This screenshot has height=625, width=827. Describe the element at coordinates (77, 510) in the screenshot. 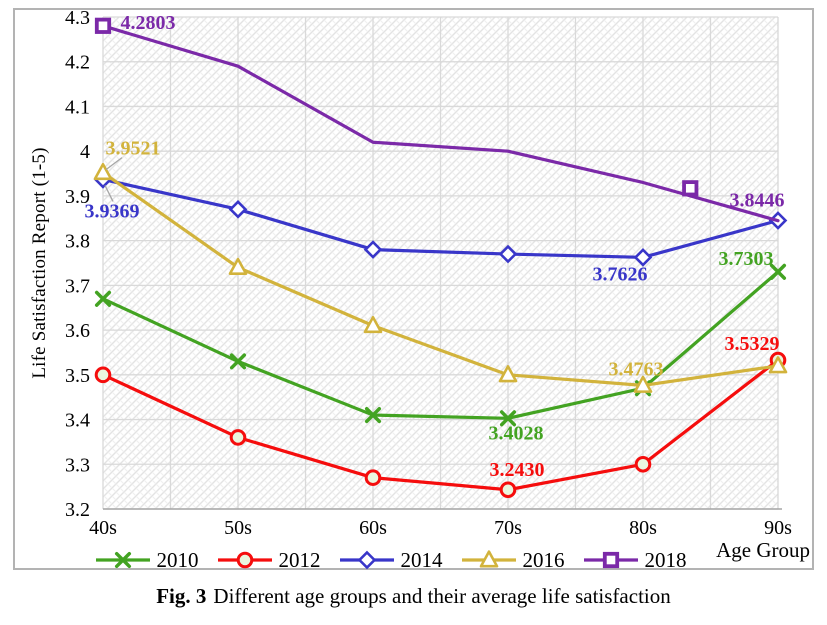

I see `y-tick-label: 3.2` at that location.